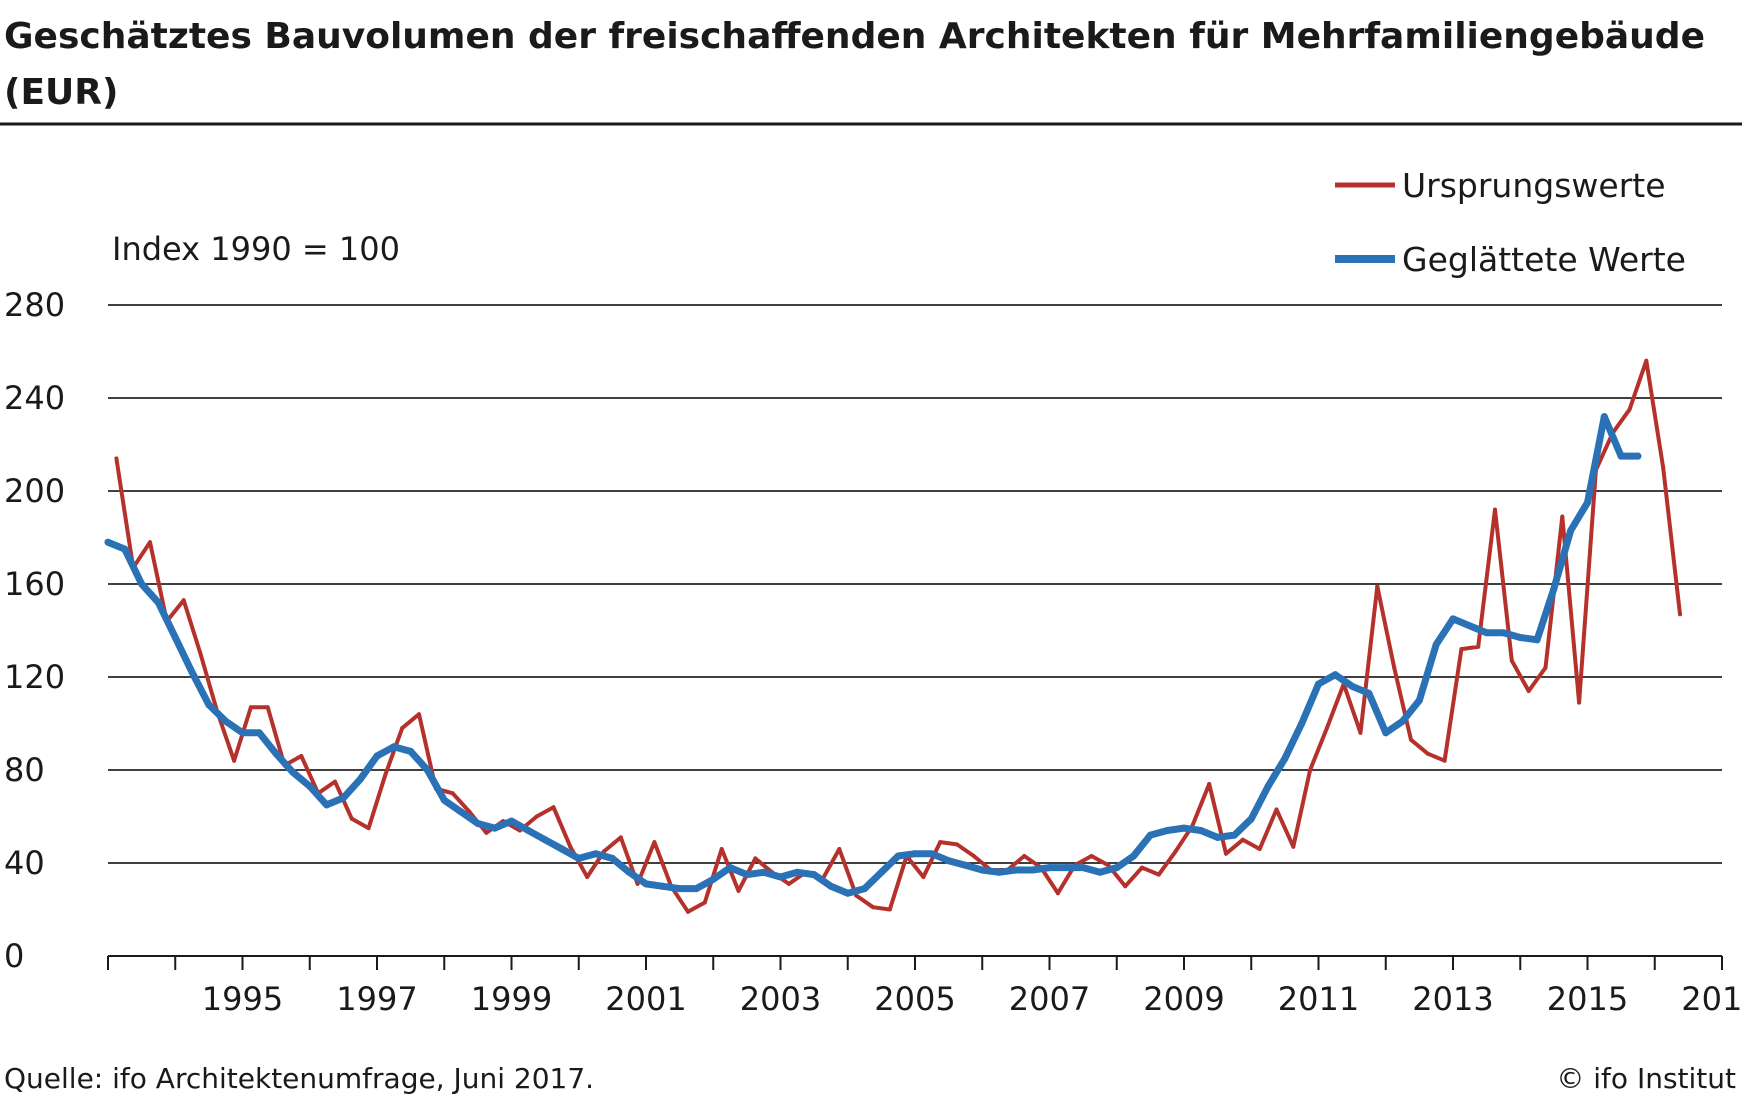  What do you see at coordinates (14, 956) in the screenshot?
I see `y-tick-label: 0` at bounding box center [14, 956].